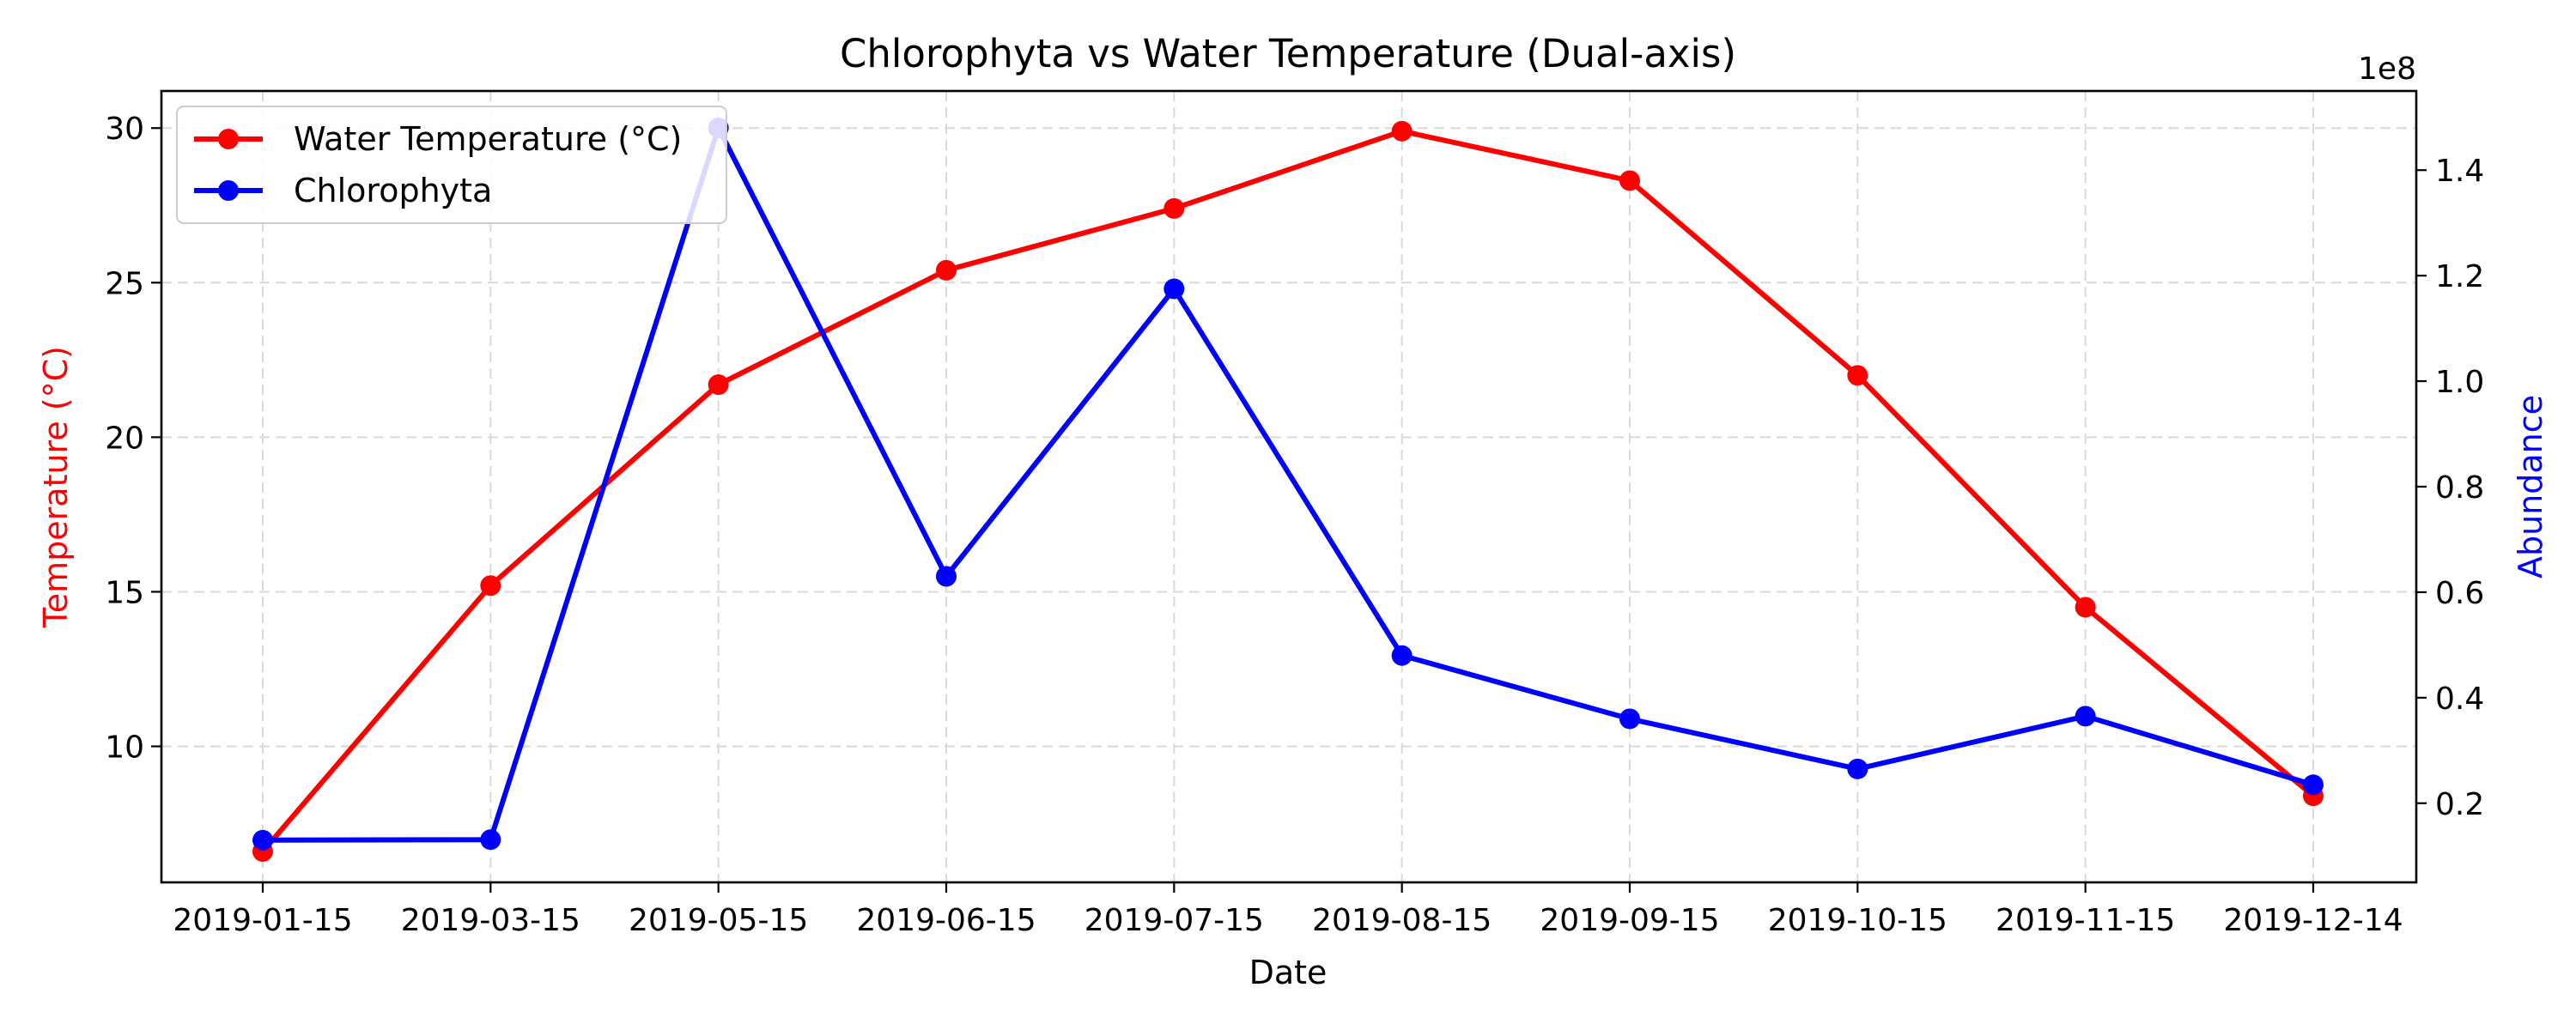 The image size is (2576, 1030). What do you see at coordinates (2085, 920) in the screenshot?
I see `x-tick-label: 2019-11-15` at bounding box center [2085, 920].